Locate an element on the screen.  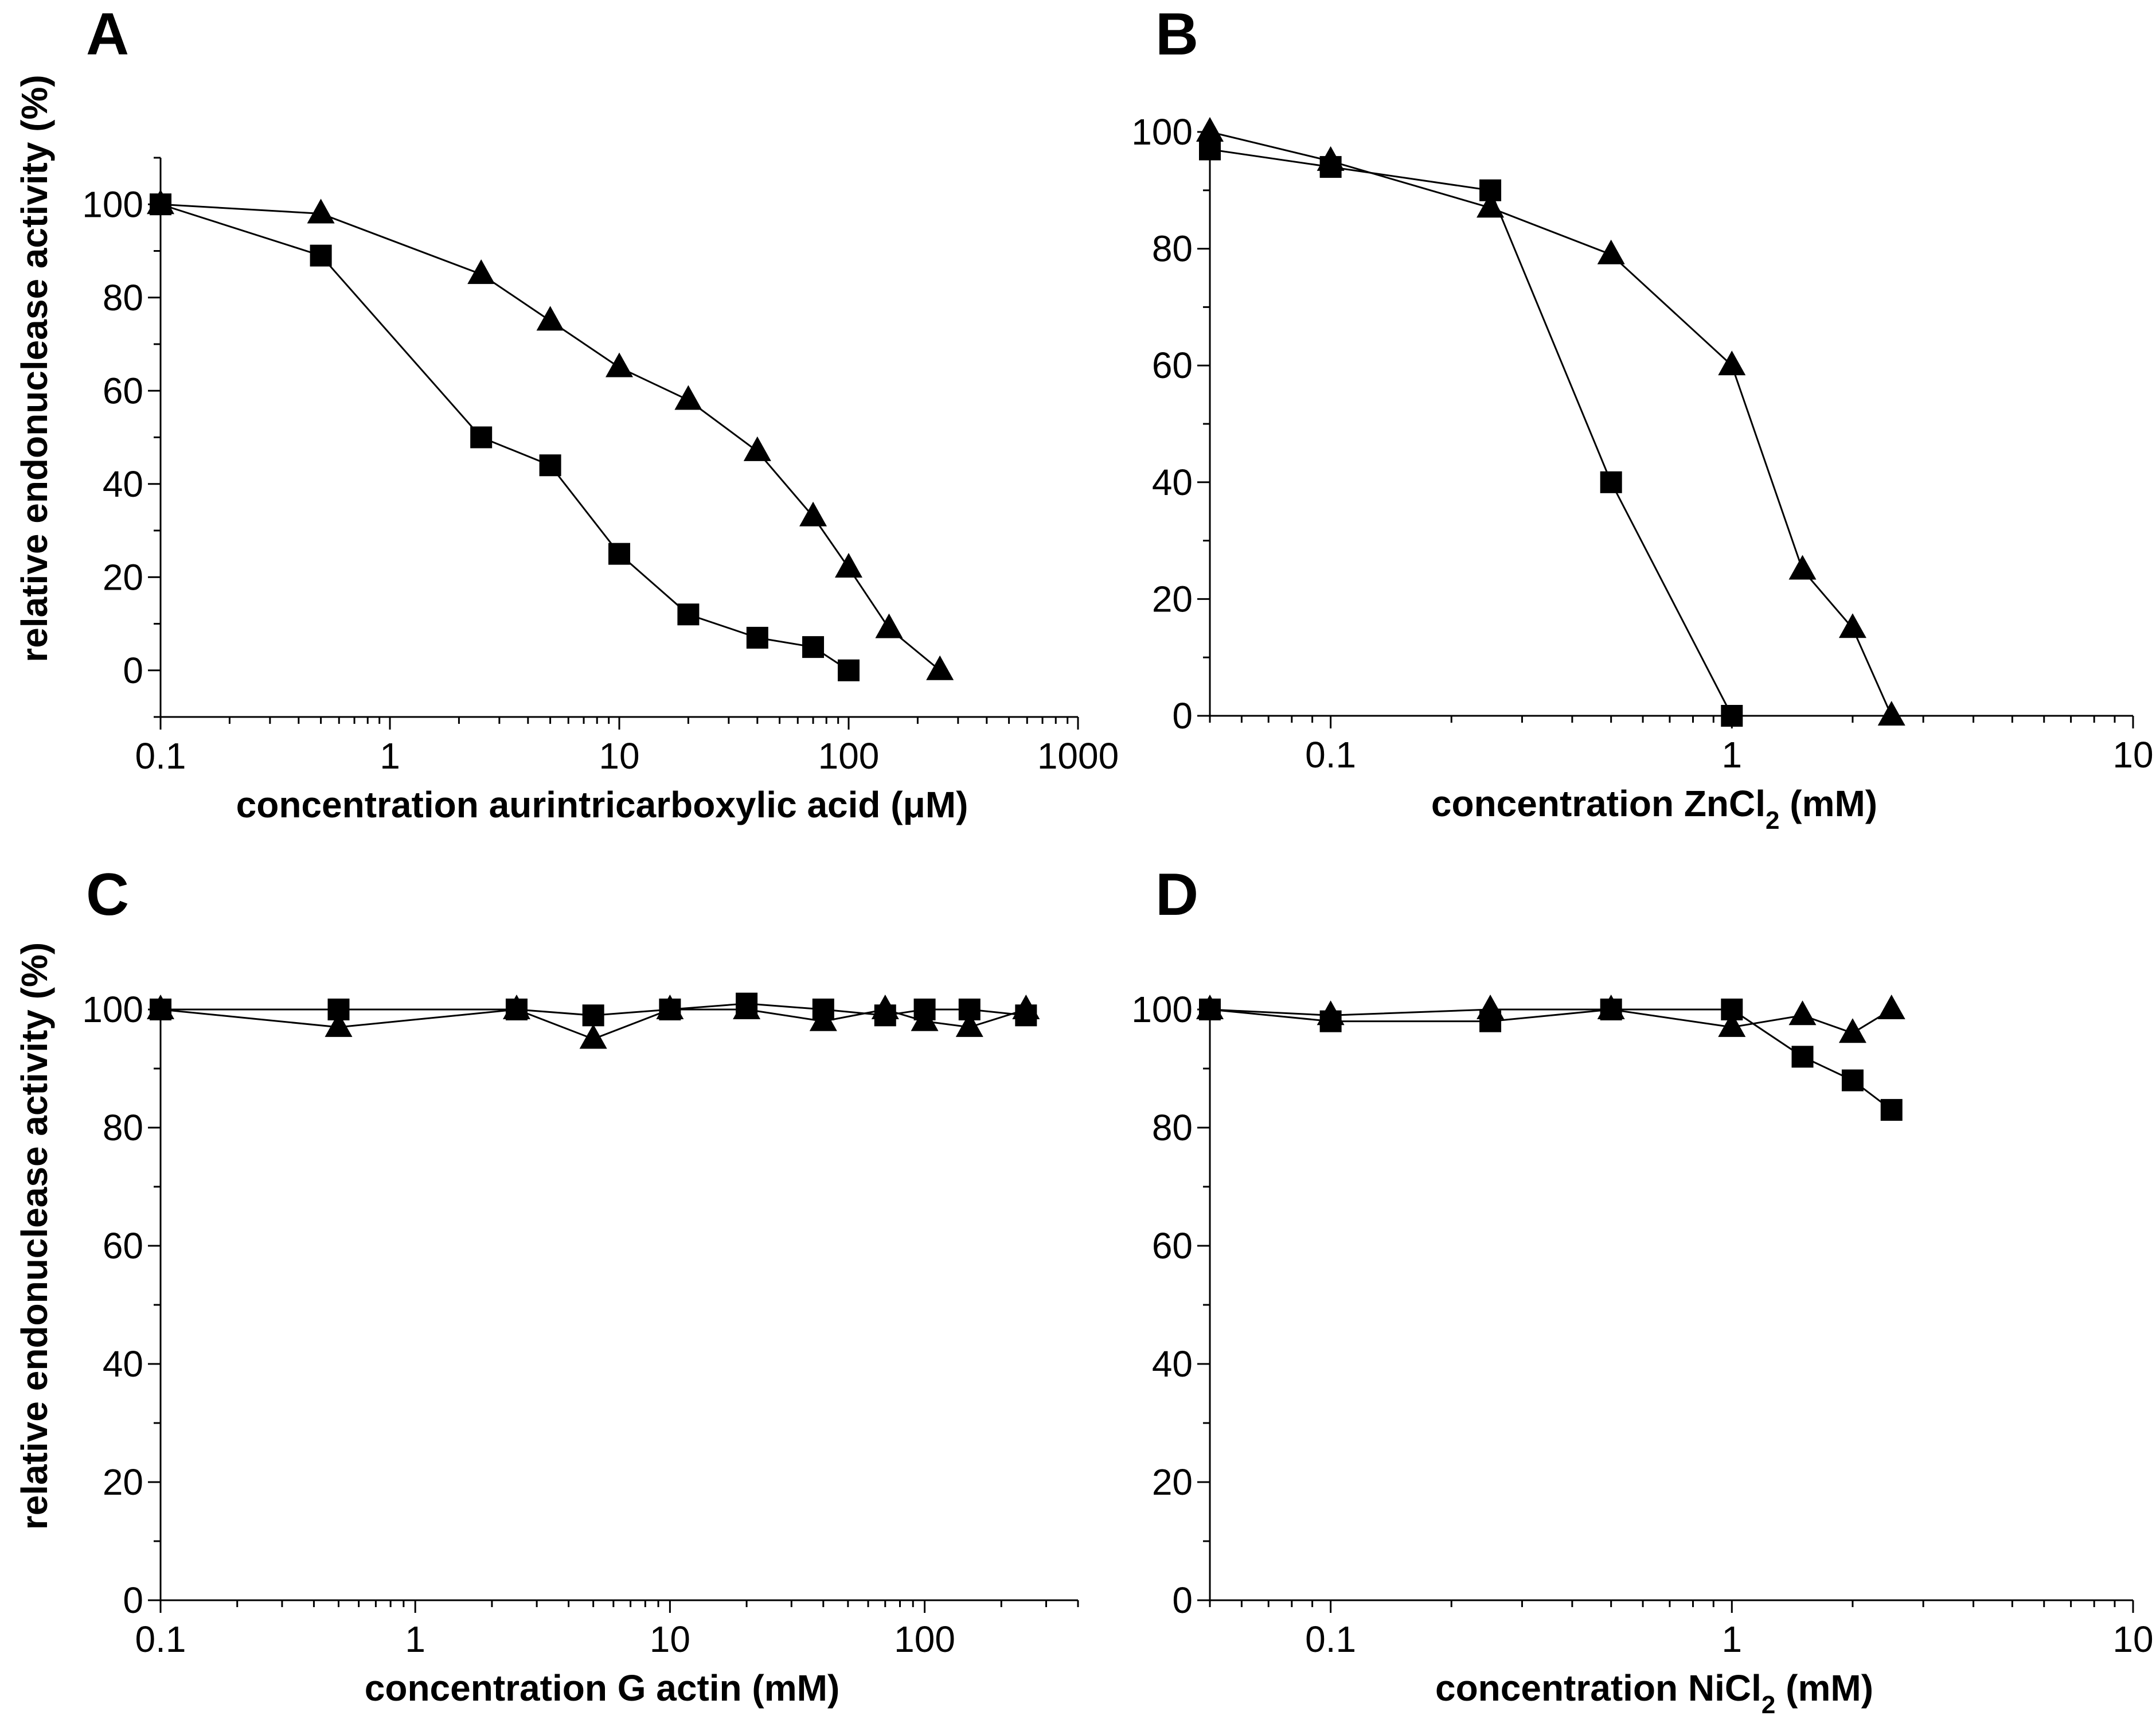
x-axis-label: concentration ZnCl2 (mM) is located at coordinates (1654, 809).